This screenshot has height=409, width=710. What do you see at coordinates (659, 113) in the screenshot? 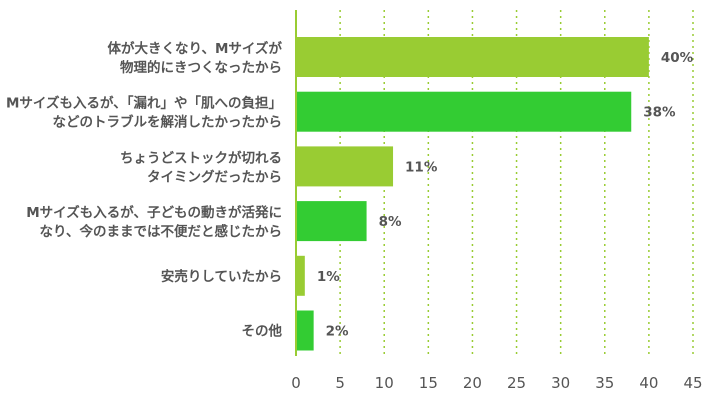
I see `data-label: 38%` at bounding box center [659, 113].